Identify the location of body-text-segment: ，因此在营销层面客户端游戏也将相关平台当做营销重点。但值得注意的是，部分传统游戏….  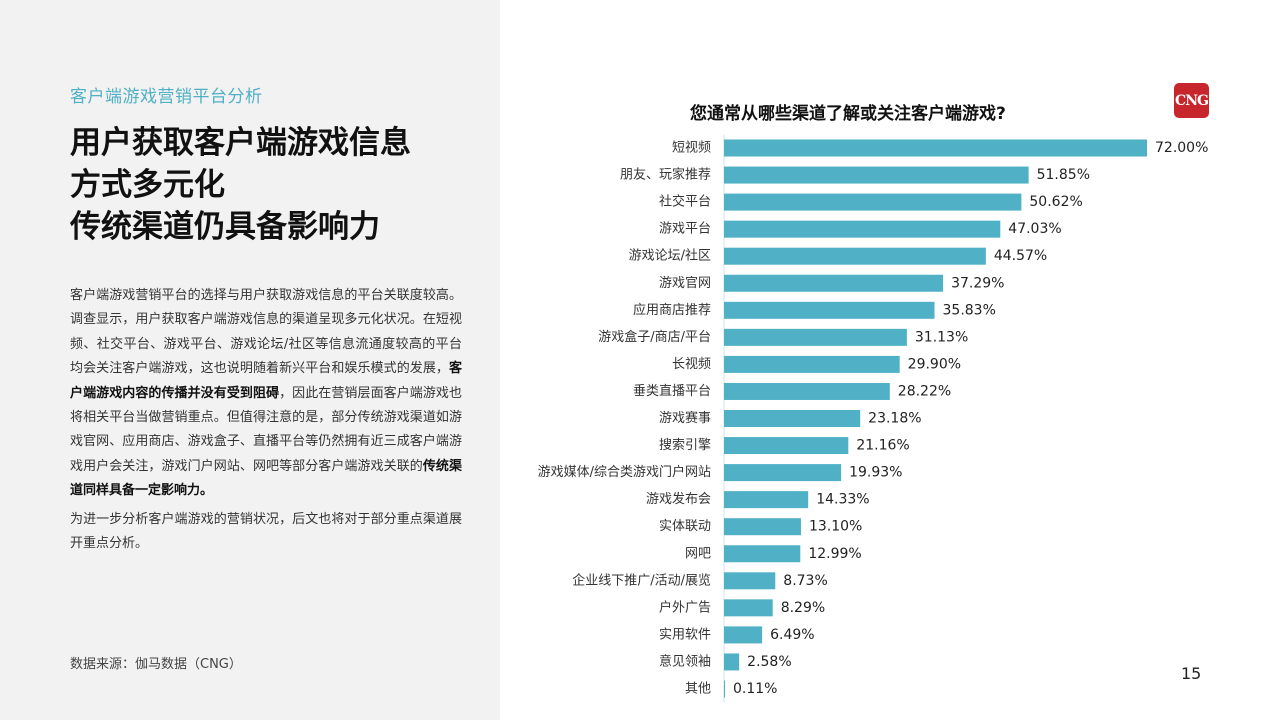
(266, 429).